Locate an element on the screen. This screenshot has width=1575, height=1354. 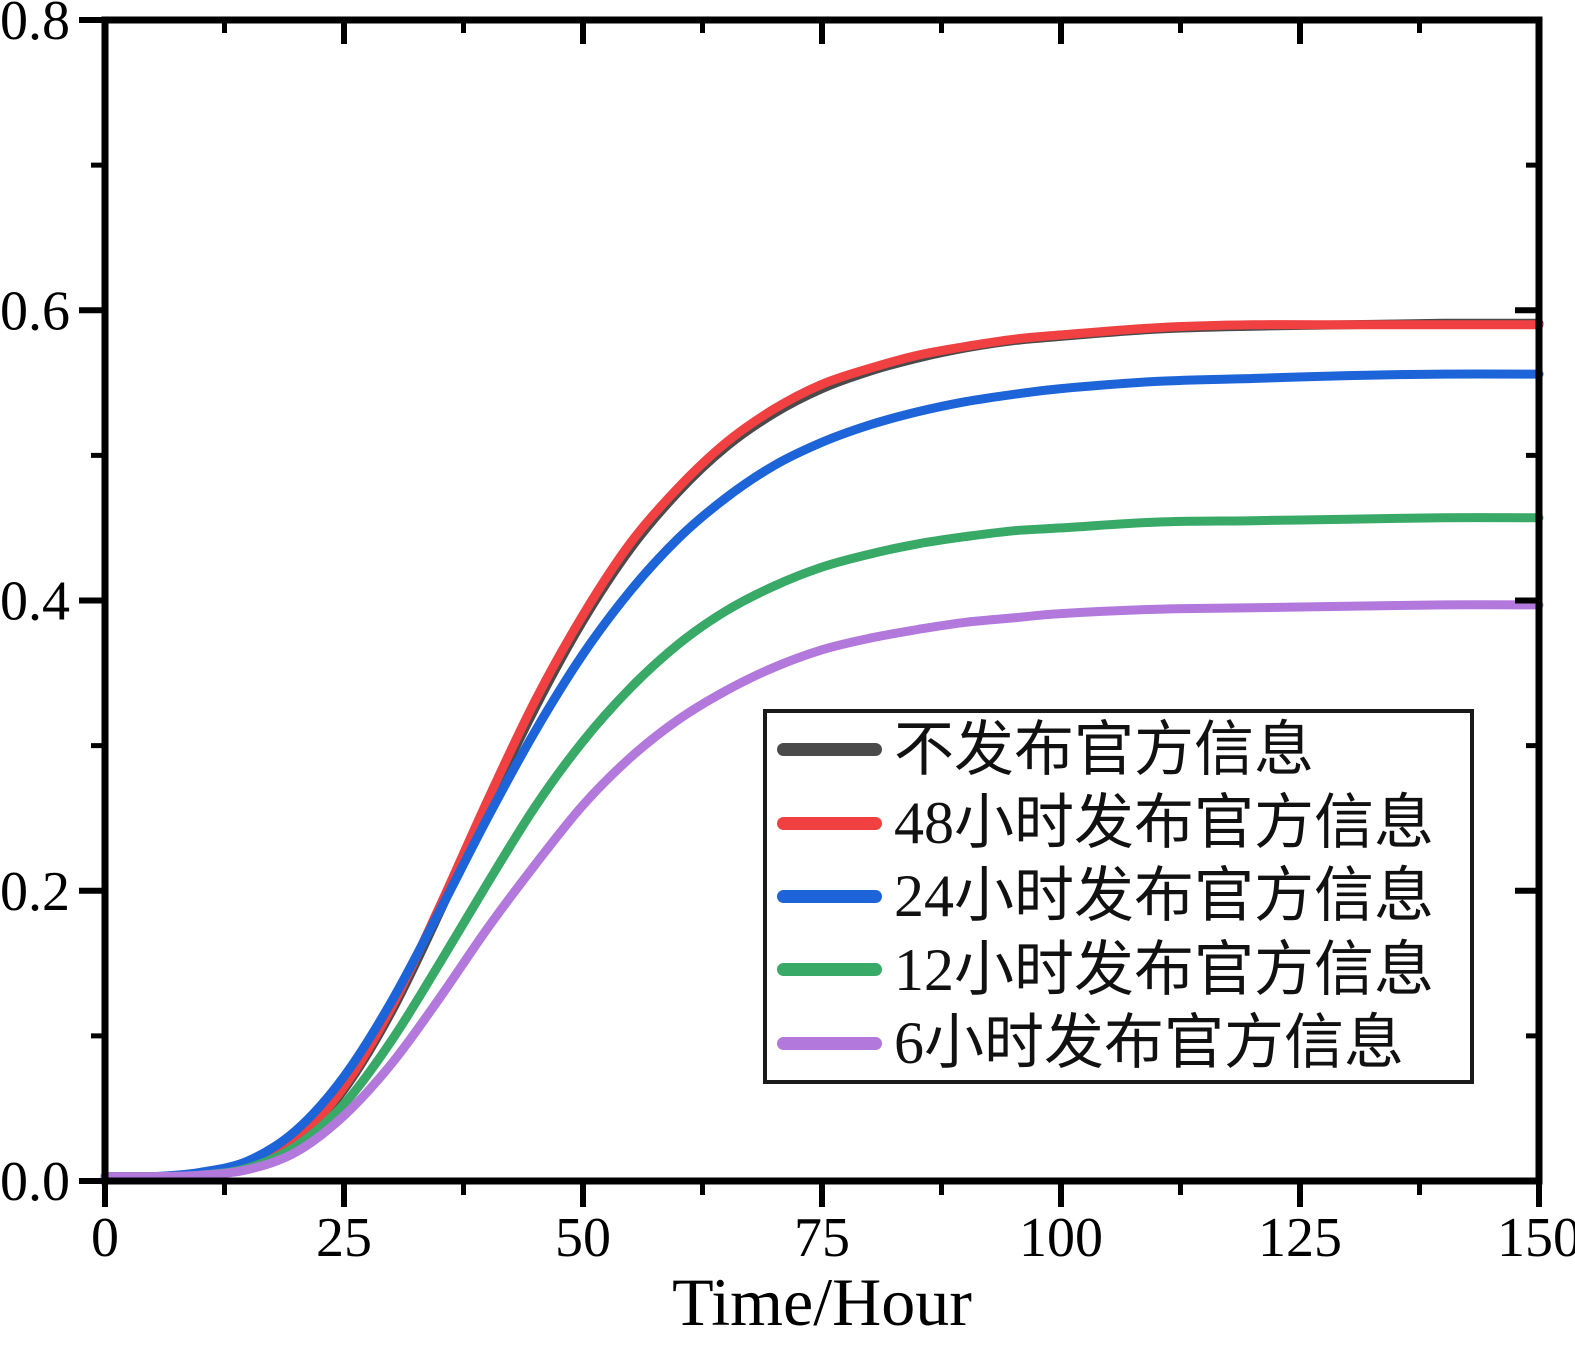
legend-swatch-red-line is located at coordinates (829, 823).